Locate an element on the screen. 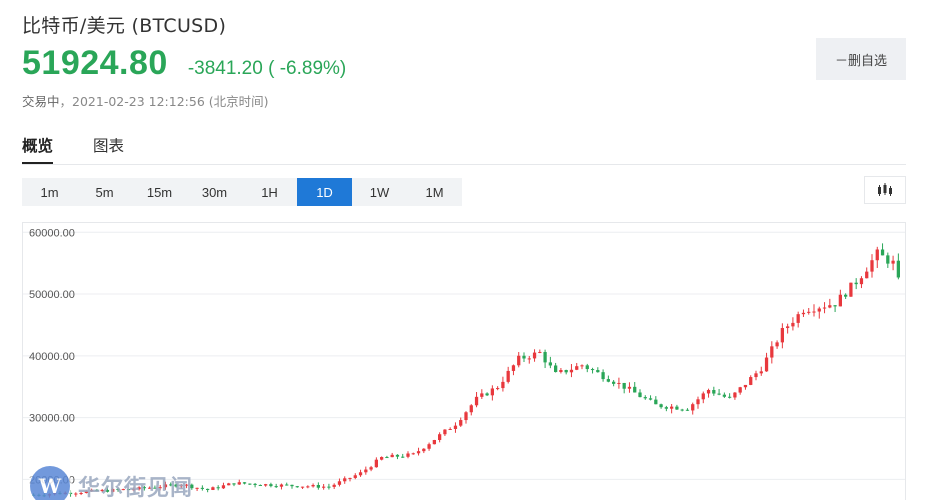 The height and width of the screenshot is (500, 929). y-tick-label: 60000.00 is located at coordinates (52, 233).